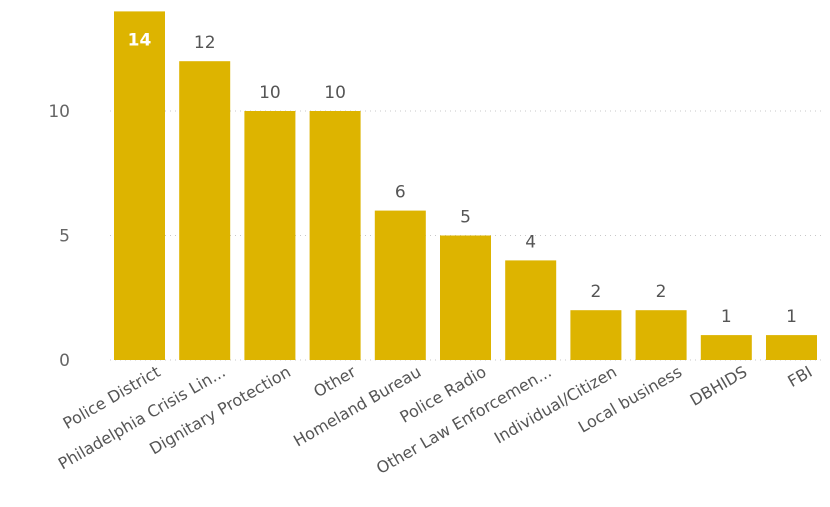 The image size is (830, 507). What do you see at coordinates (334, 381) in the screenshot?
I see `category-label: Other` at bounding box center [334, 381].